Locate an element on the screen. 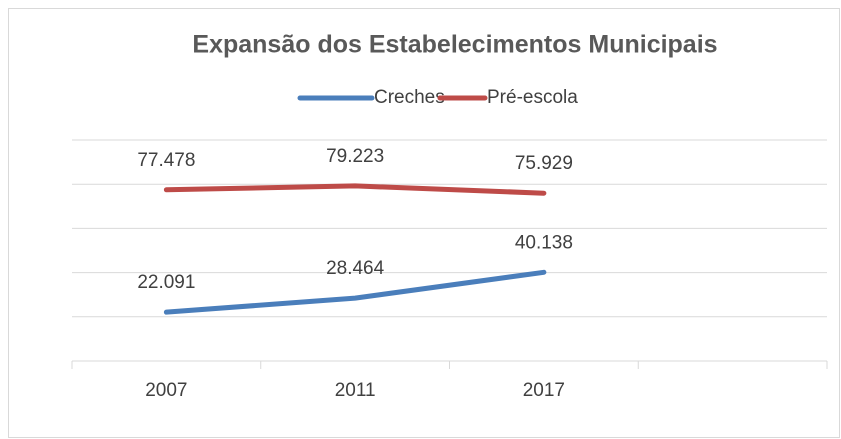 This screenshot has width=841, height=439. x-tick-label: 2011 is located at coordinates (355, 390).